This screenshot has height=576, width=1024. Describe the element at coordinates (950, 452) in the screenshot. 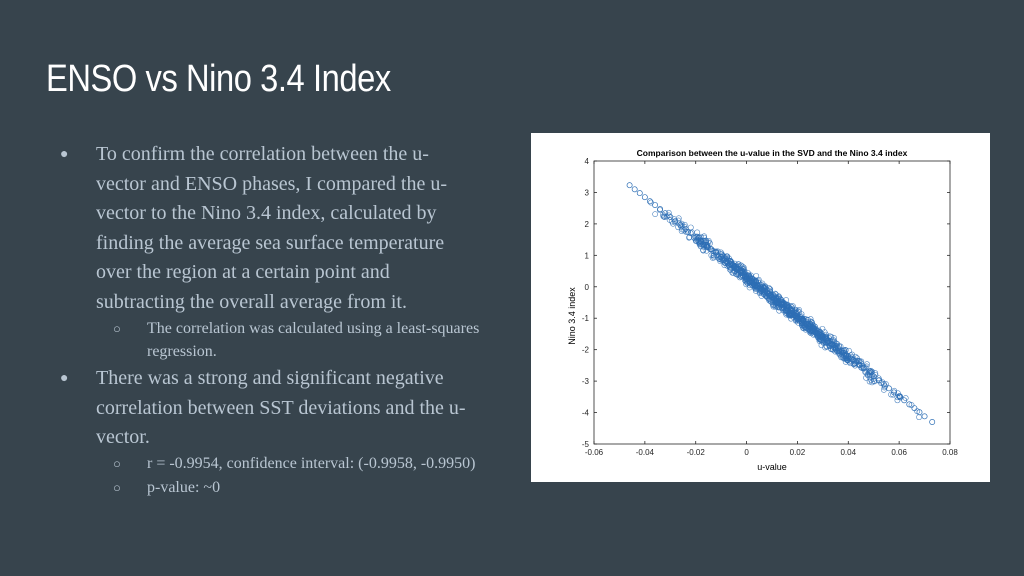

I see `x-tick-label: 0.08` at that location.